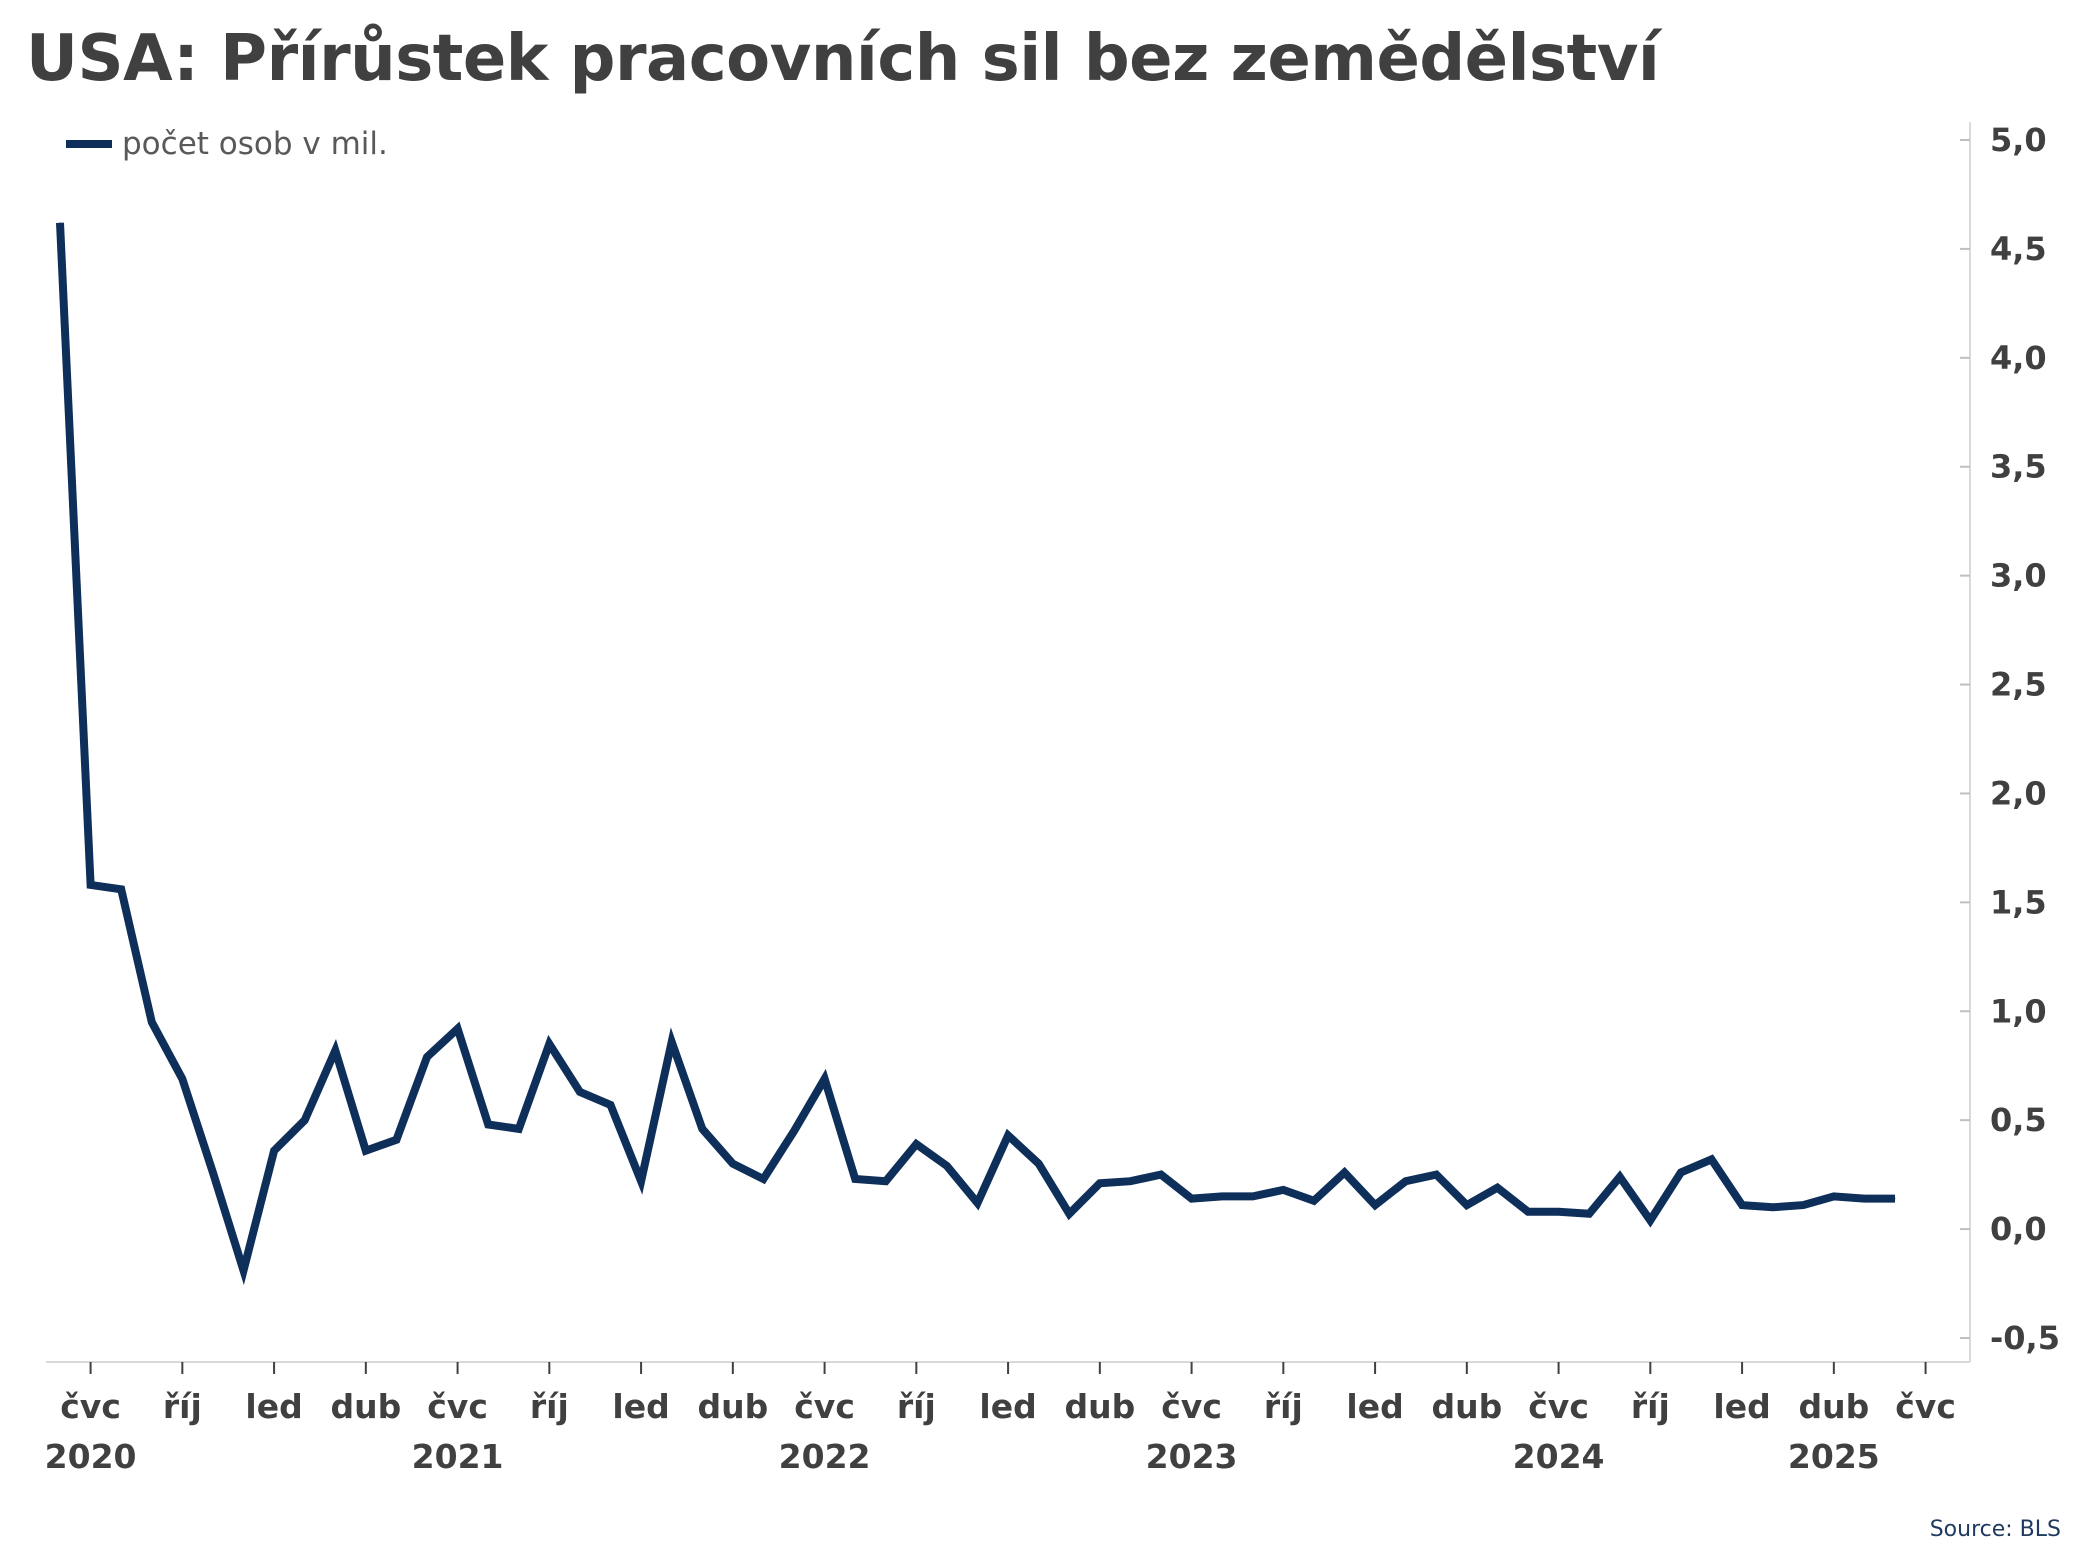 This screenshot has height=1568, width=2093. What do you see at coordinates (2018, 249) in the screenshot?
I see `y-tick-label: 4,5` at bounding box center [2018, 249].